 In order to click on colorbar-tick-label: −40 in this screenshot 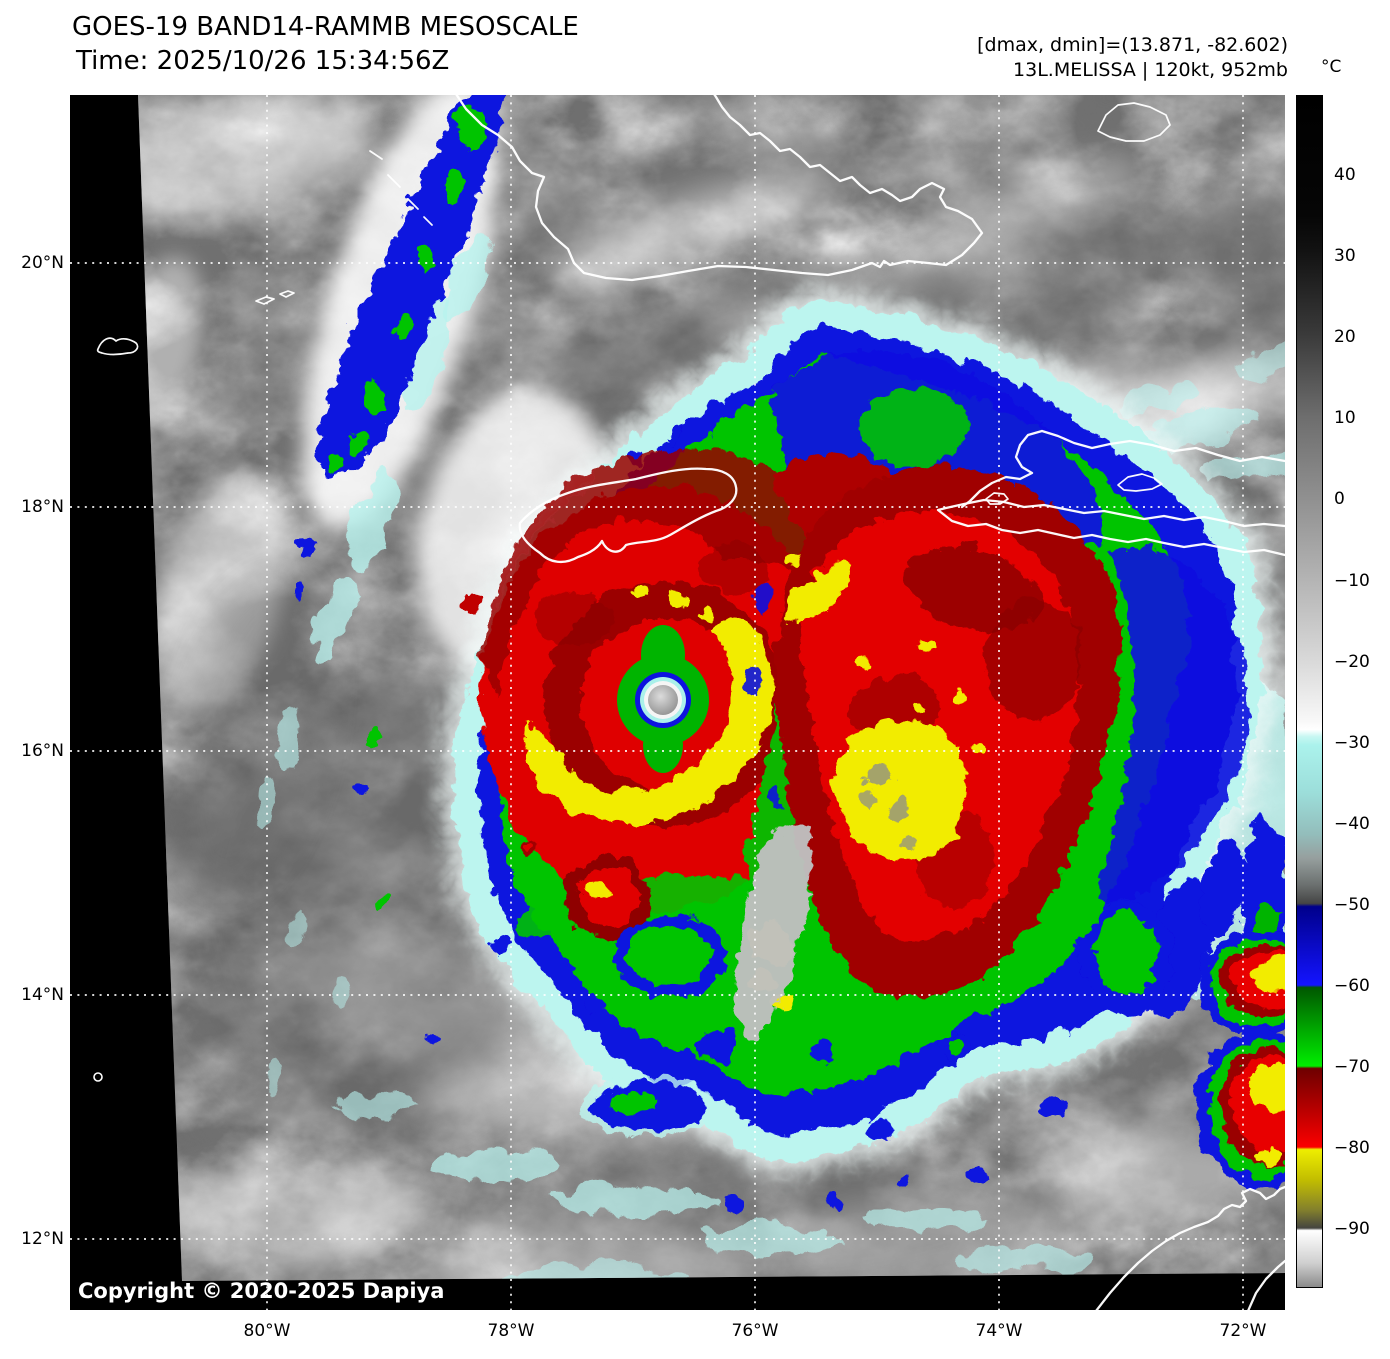, I will do `click(1352, 823)`.